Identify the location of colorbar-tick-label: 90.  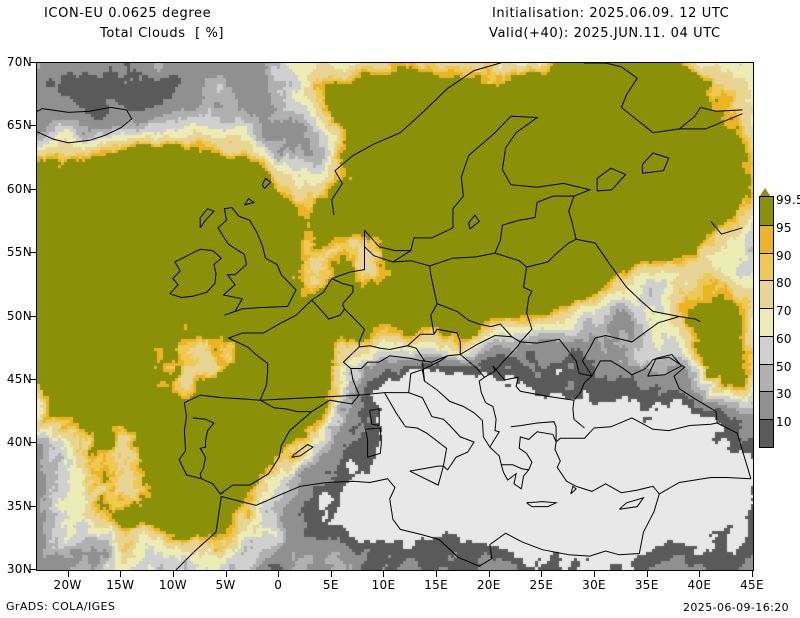
(784, 255).